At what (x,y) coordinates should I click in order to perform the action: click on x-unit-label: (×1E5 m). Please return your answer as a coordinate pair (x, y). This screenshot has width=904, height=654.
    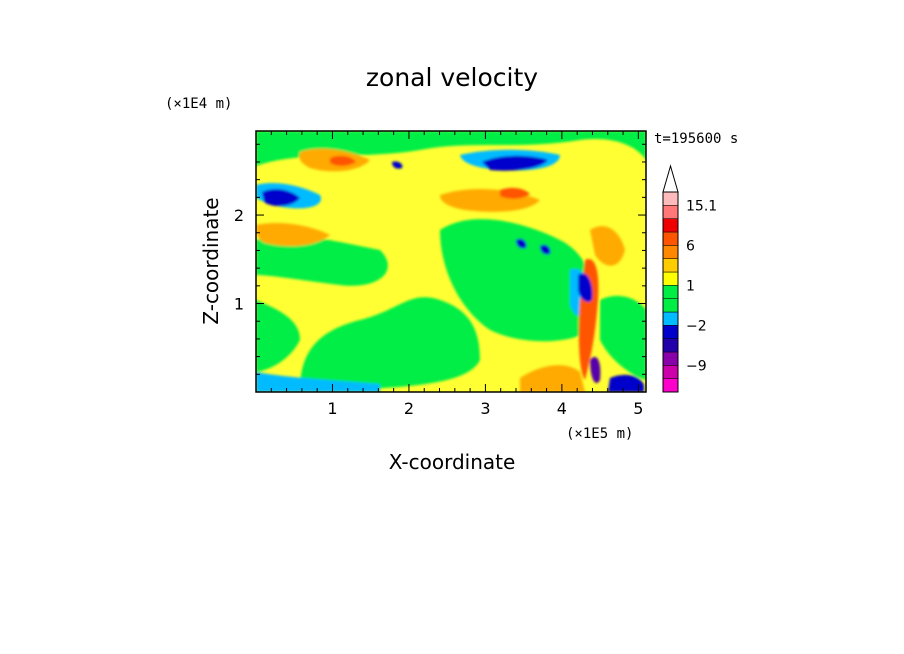
    Looking at the image, I should click on (599, 434).